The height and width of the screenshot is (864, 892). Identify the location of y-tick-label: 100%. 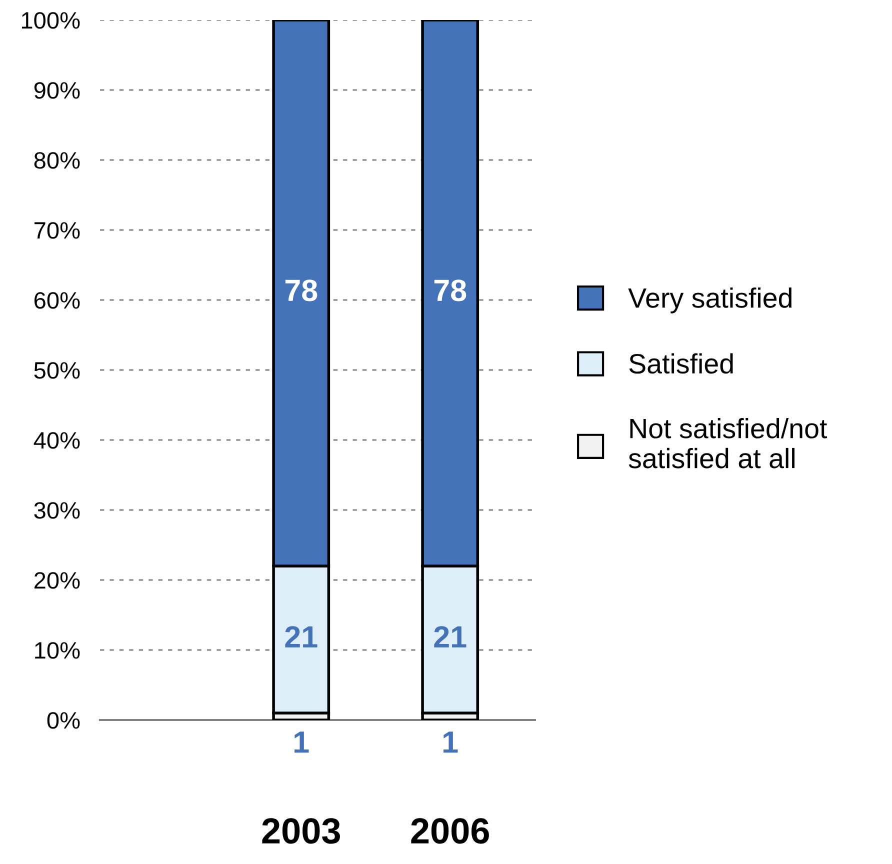
(51, 20).